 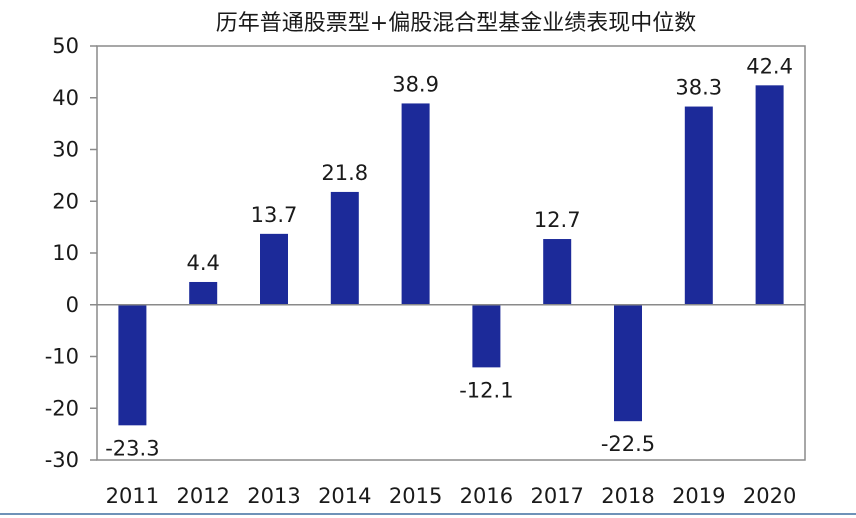 What do you see at coordinates (72, 305) in the screenshot?
I see `y-tick-label: 0` at bounding box center [72, 305].